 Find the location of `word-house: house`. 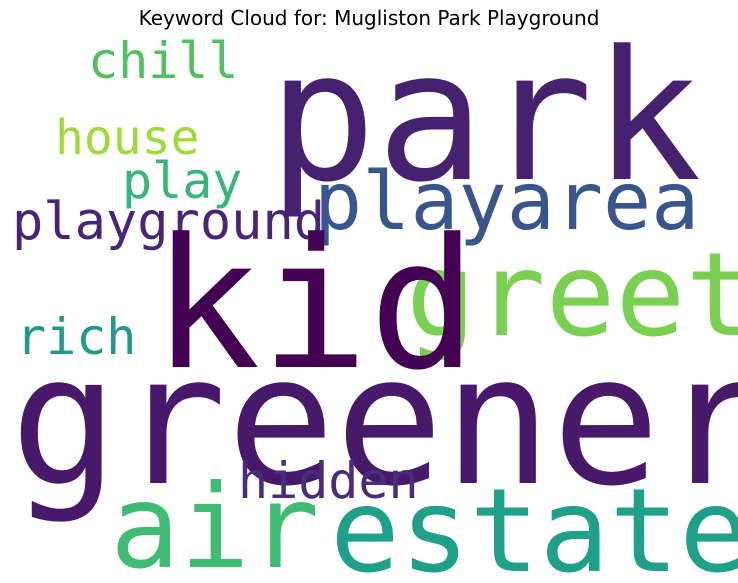

word-house: house is located at coordinates (127, 138).